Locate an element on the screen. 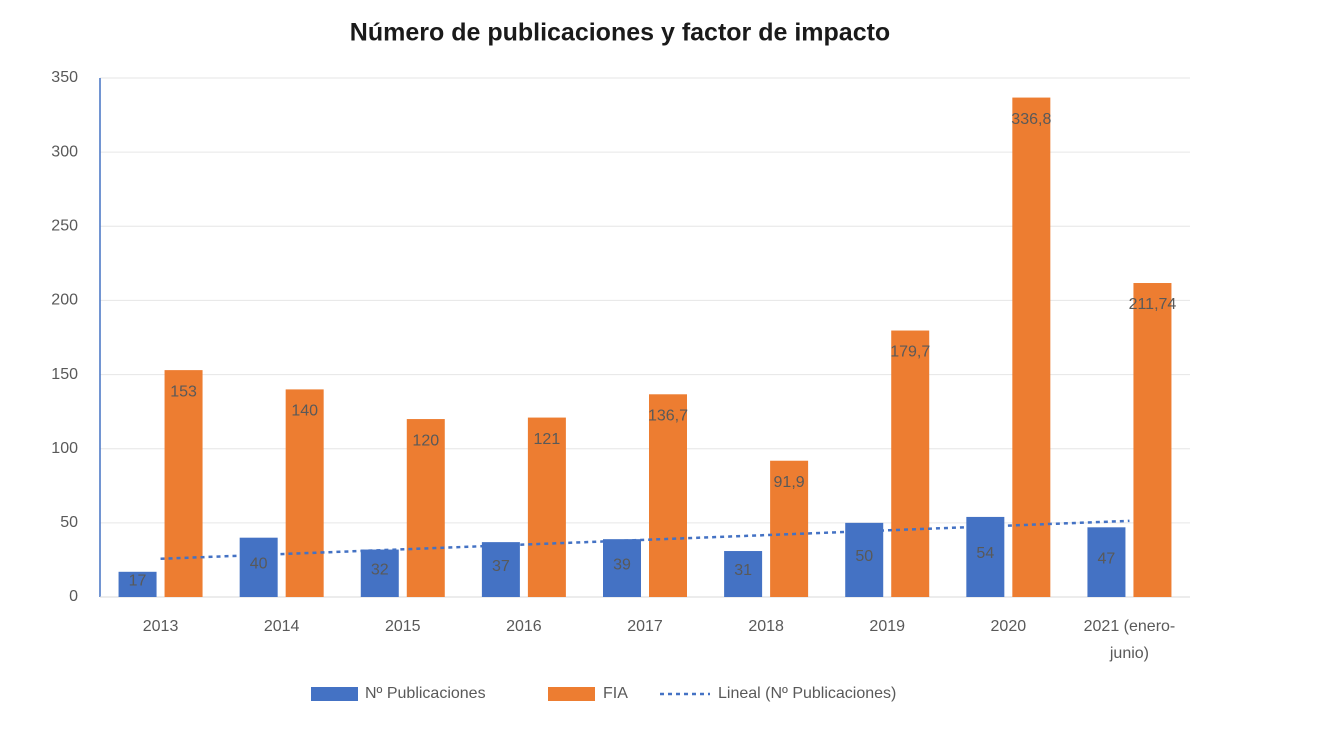 The height and width of the screenshot is (746, 1326). x-tick-label: 2017 is located at coordinates (645, 626).